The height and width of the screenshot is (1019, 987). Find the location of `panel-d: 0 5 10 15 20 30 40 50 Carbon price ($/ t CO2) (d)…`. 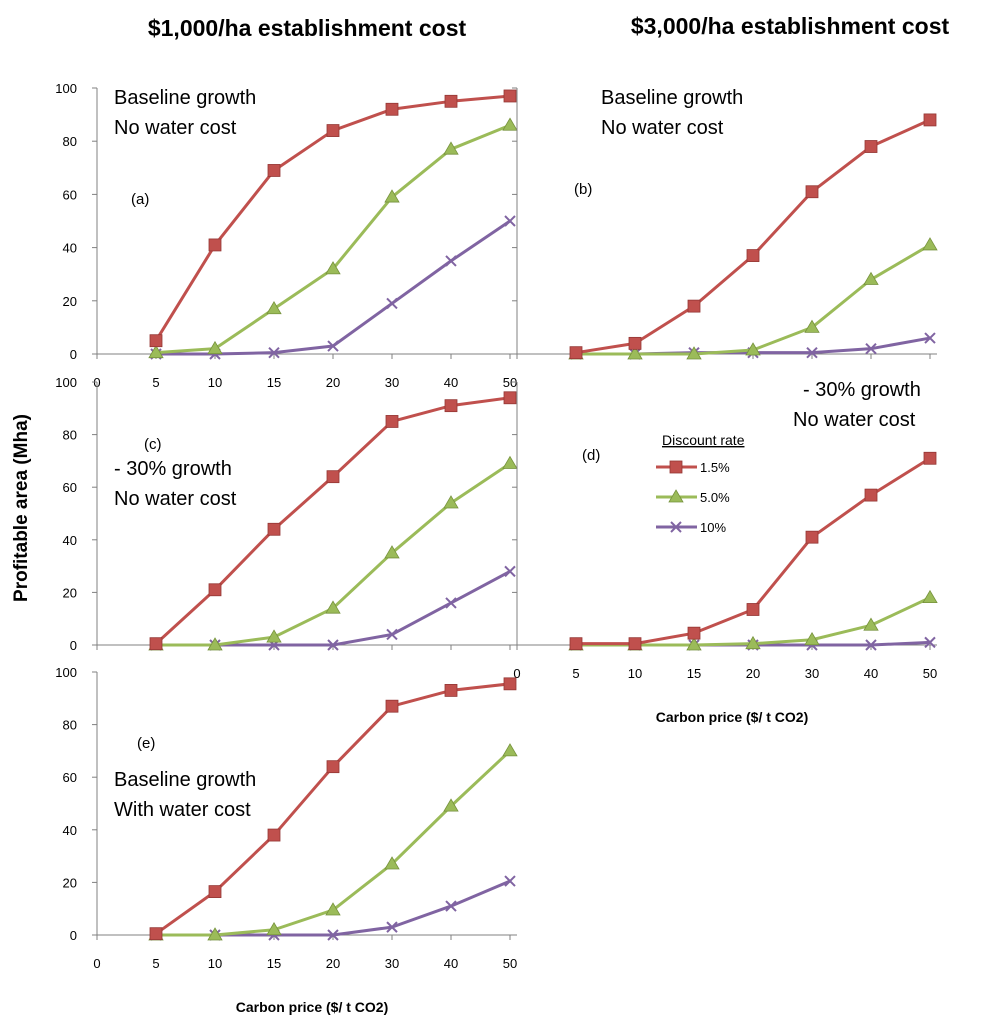

panel-d: 0 5 10 15 20 30 40 50 Carbon price ($/ t CO2) (d)… is located at coordinates (725, 552).